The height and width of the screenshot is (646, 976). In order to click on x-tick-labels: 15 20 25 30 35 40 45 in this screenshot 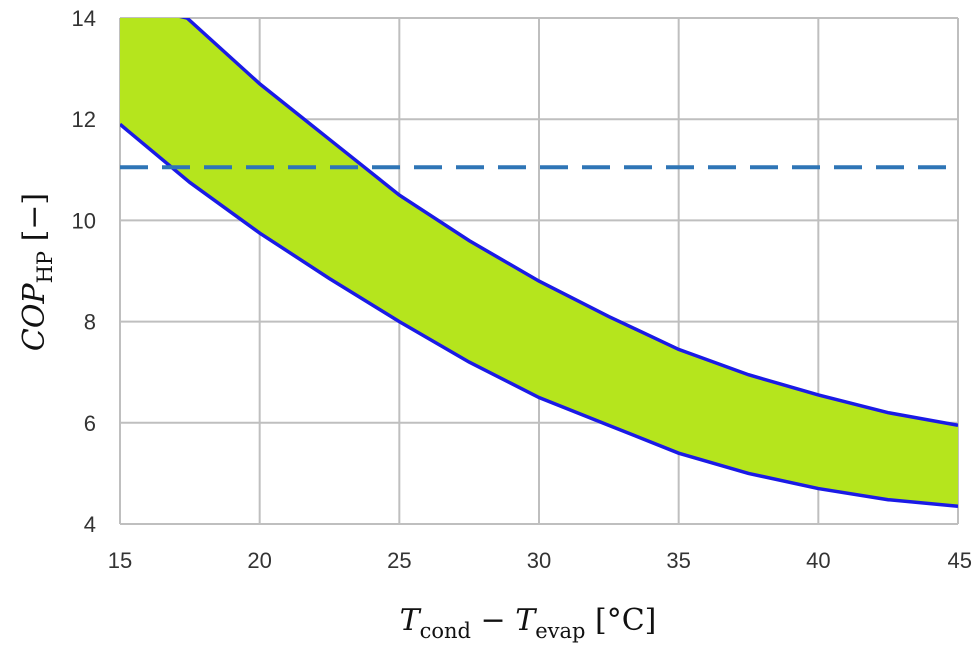, I will do `click(540, 560)`.